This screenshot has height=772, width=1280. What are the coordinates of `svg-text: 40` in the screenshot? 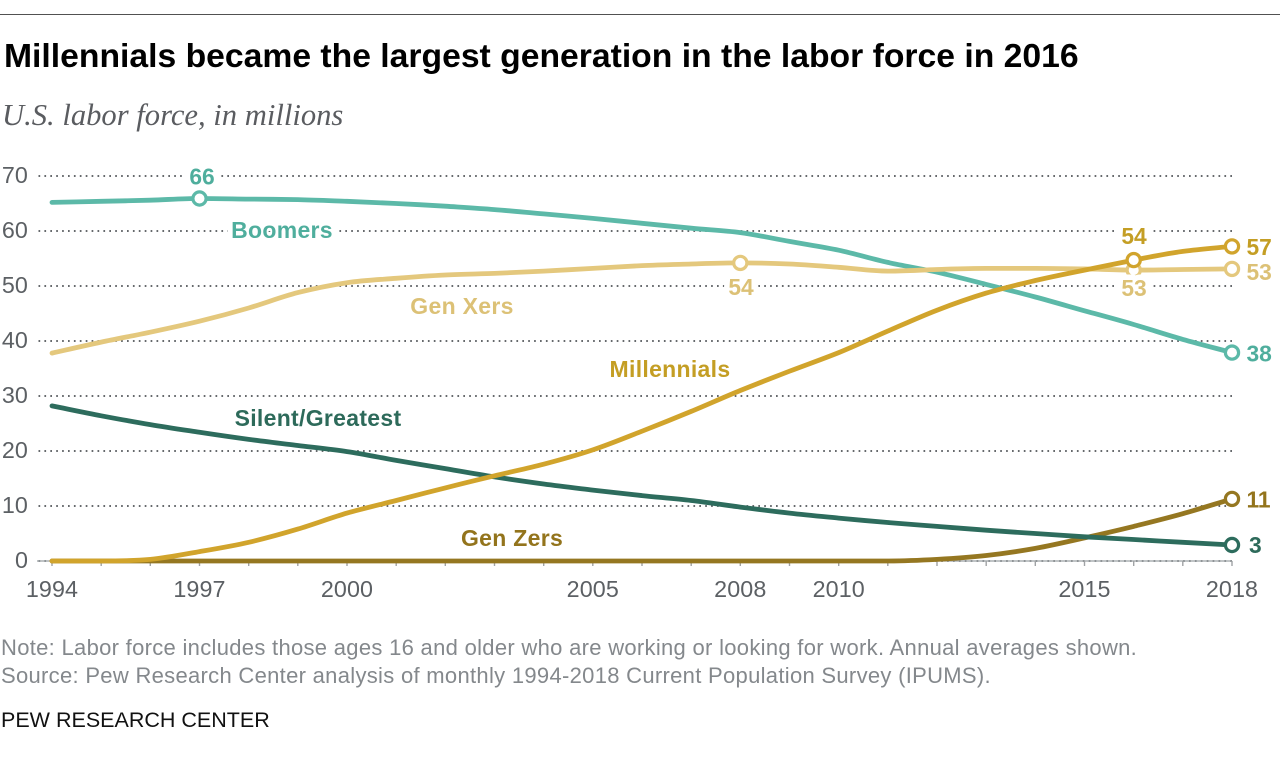 It's located at (15, 340).